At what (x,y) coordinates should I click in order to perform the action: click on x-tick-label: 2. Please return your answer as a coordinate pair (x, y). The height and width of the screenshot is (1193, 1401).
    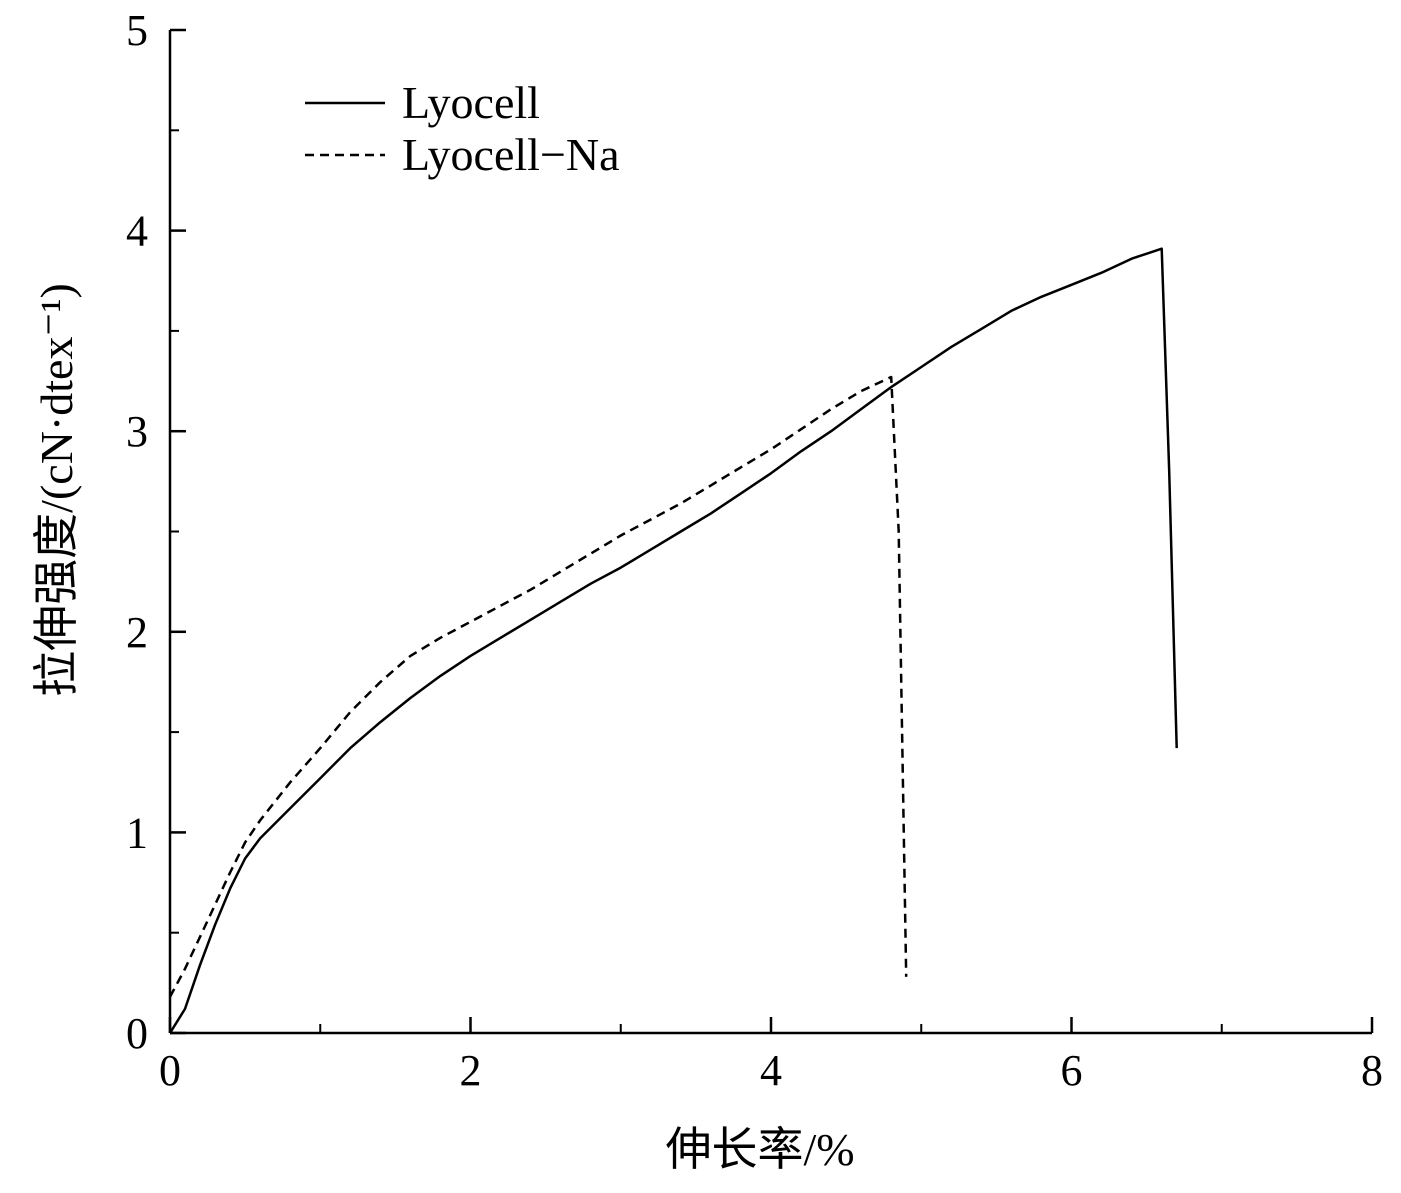
    Looking at the image, I should click on (471, 1070).